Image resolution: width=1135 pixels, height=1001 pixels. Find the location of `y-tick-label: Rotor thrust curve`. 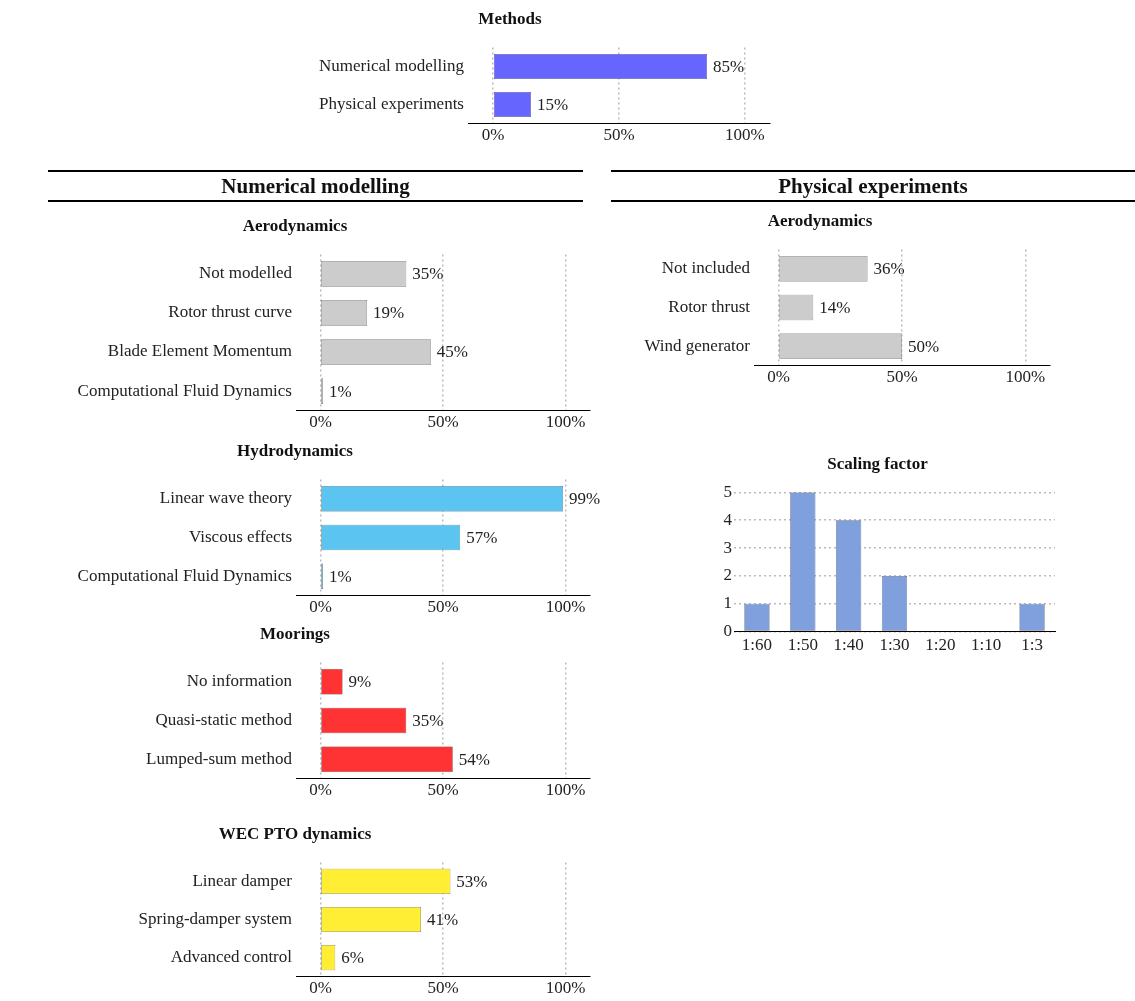

y-tick-label: Rotor thrust curve is located at coordinates (230, 312).